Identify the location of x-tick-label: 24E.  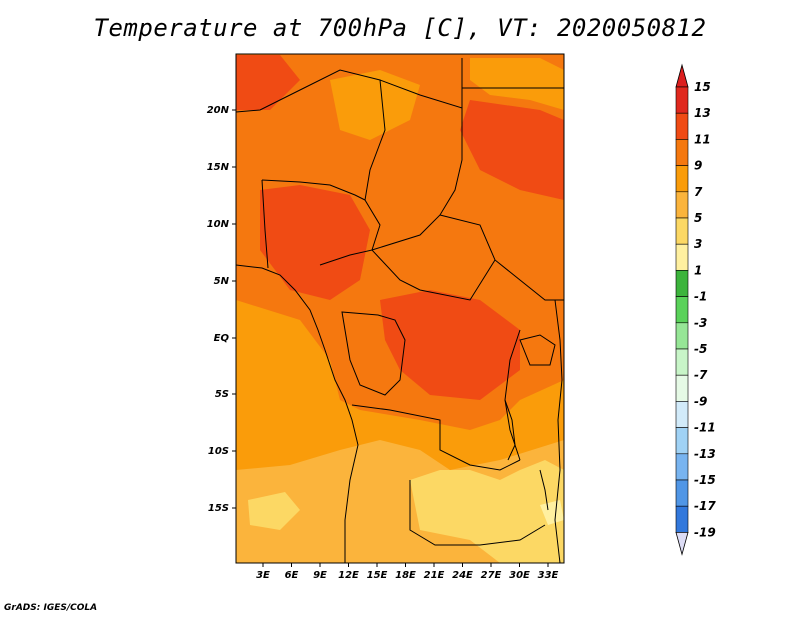
(462, 575).